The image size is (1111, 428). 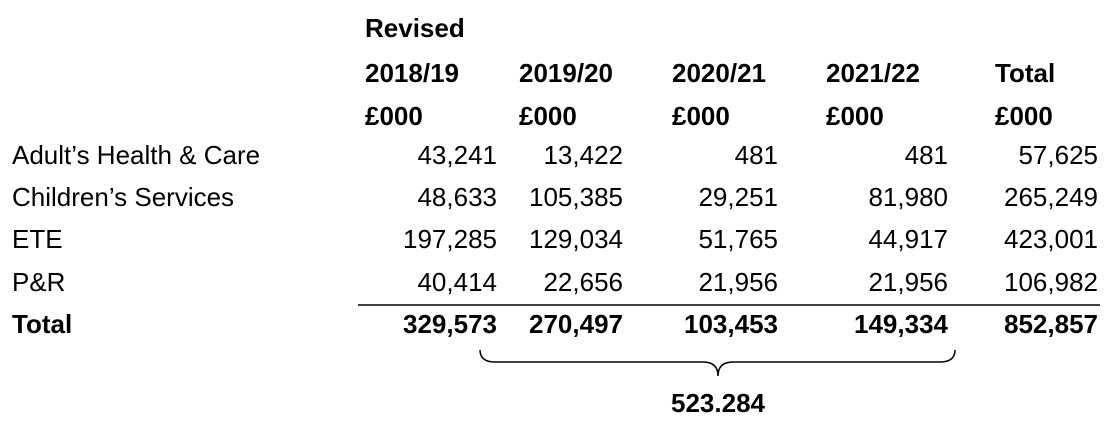 What do you see at coordinates (566, 73) in the screenshot?
I see `column-header: 2019/20` at bounding box center [566, 73].